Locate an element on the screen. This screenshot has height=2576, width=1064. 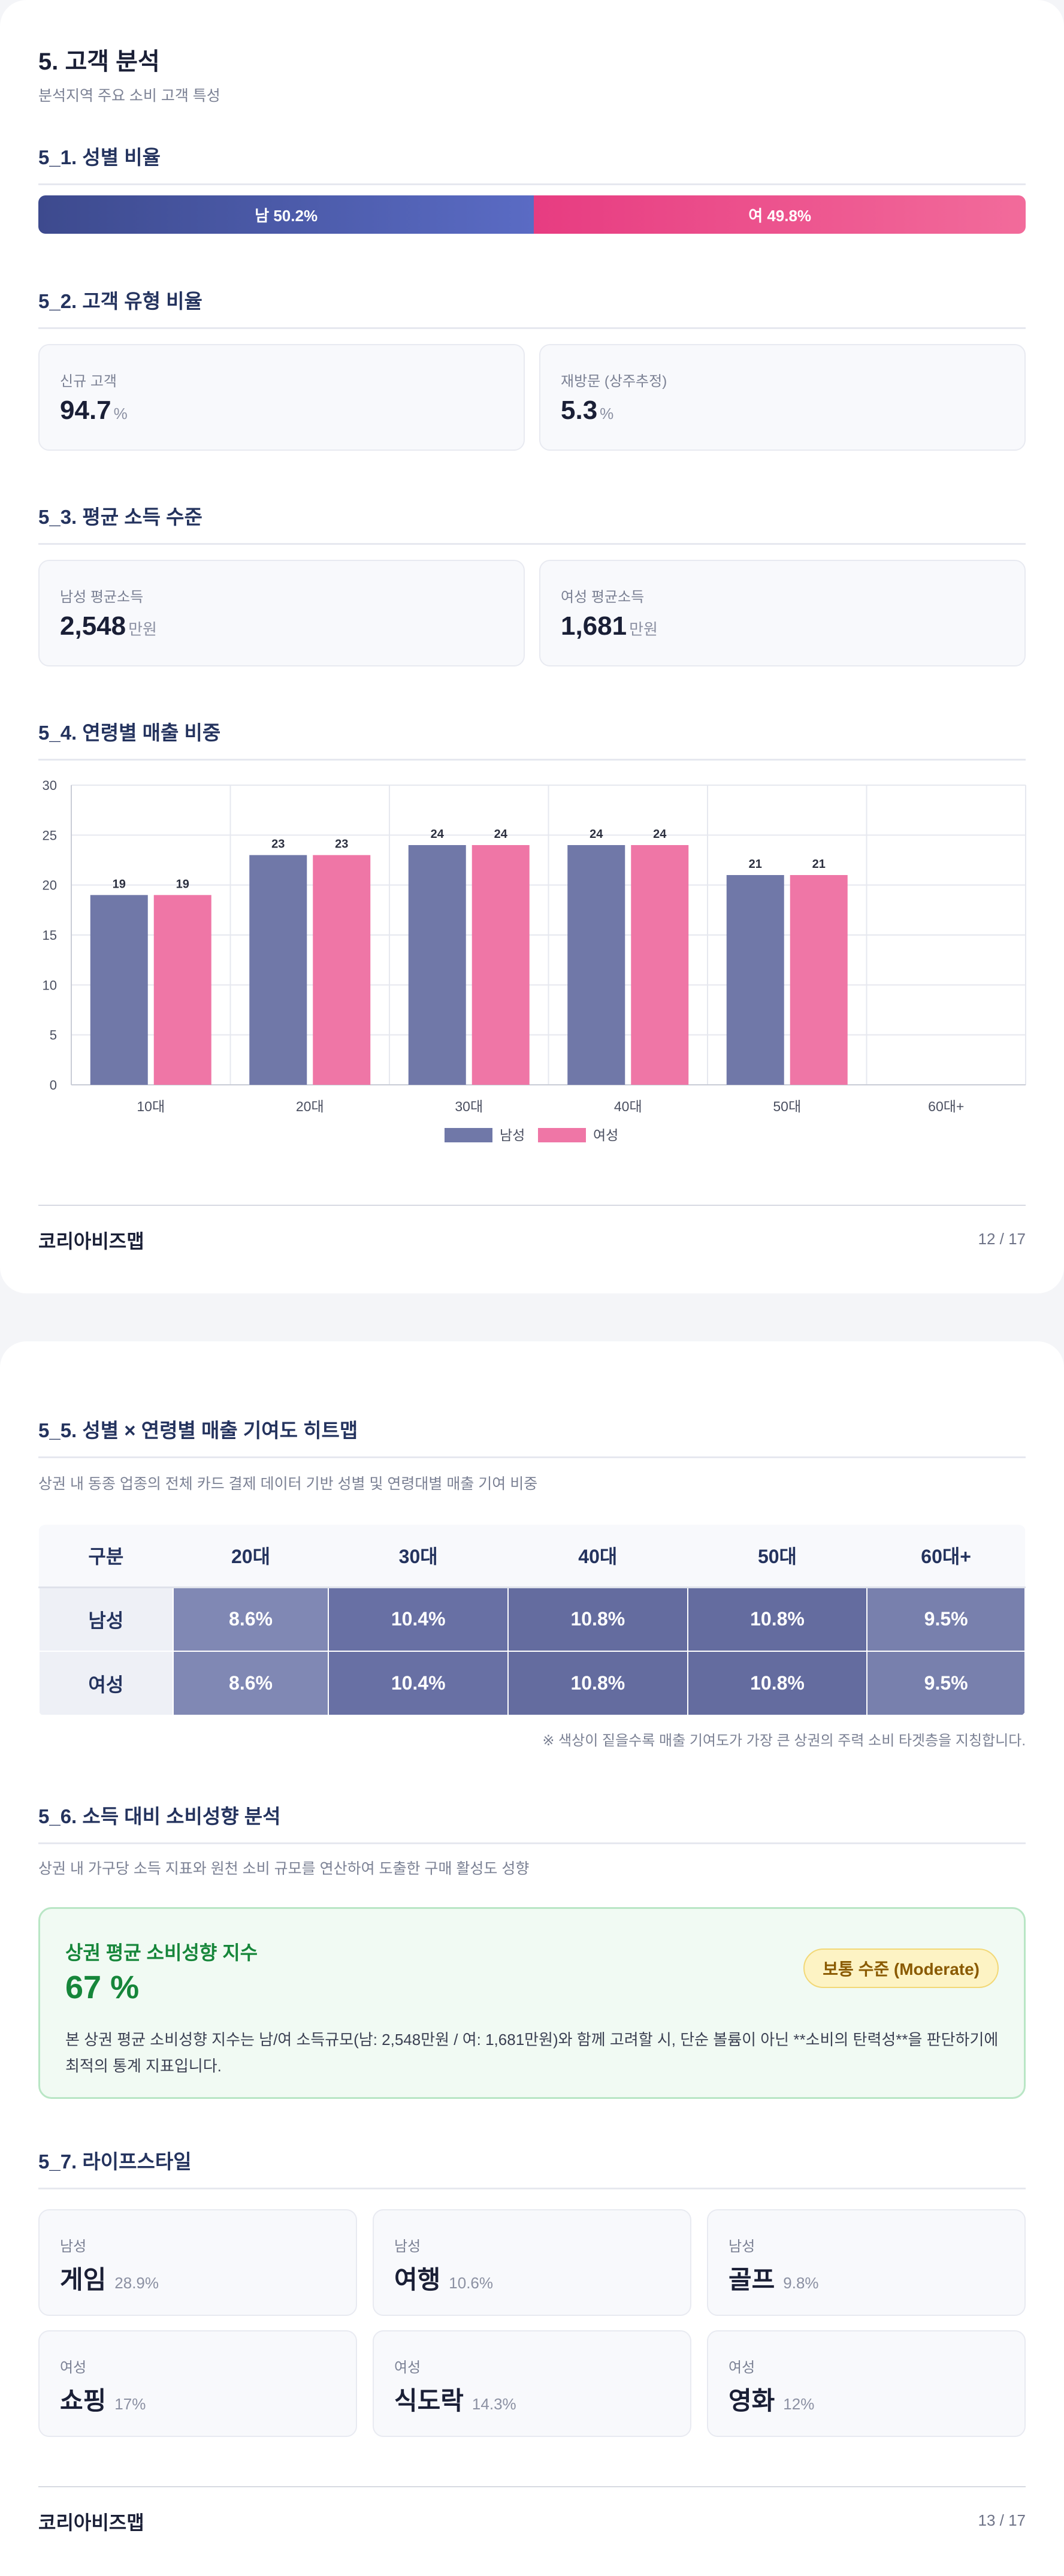
lifestyle-card: 여성 쇼핑 17% is located at coordinates (197, 2383).